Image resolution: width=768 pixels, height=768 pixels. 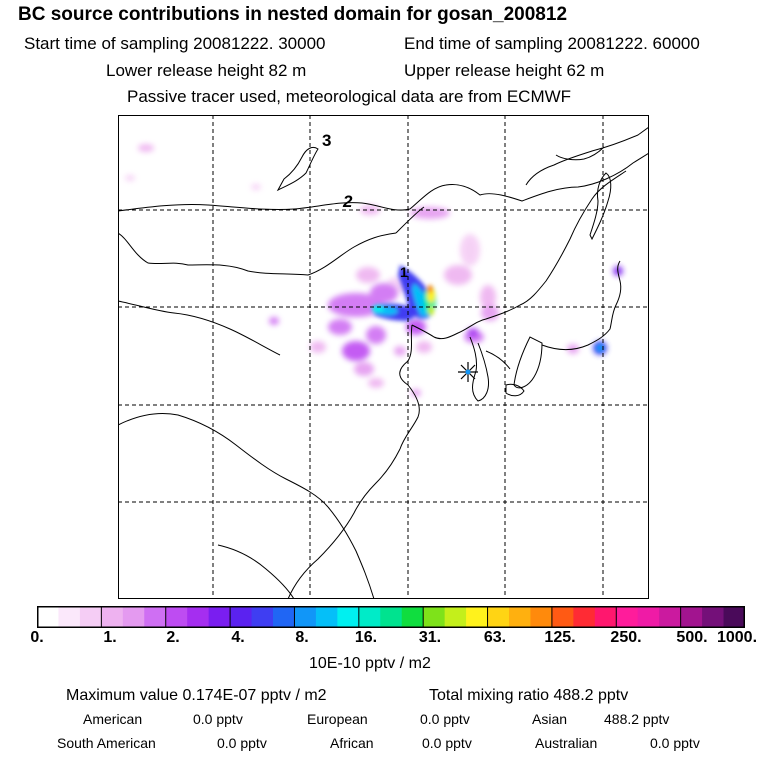 What do you see at coordinates (445, 719) in the screenshot?
I see `european-value: 0.0 pptv` at bounding box center [445, 719].